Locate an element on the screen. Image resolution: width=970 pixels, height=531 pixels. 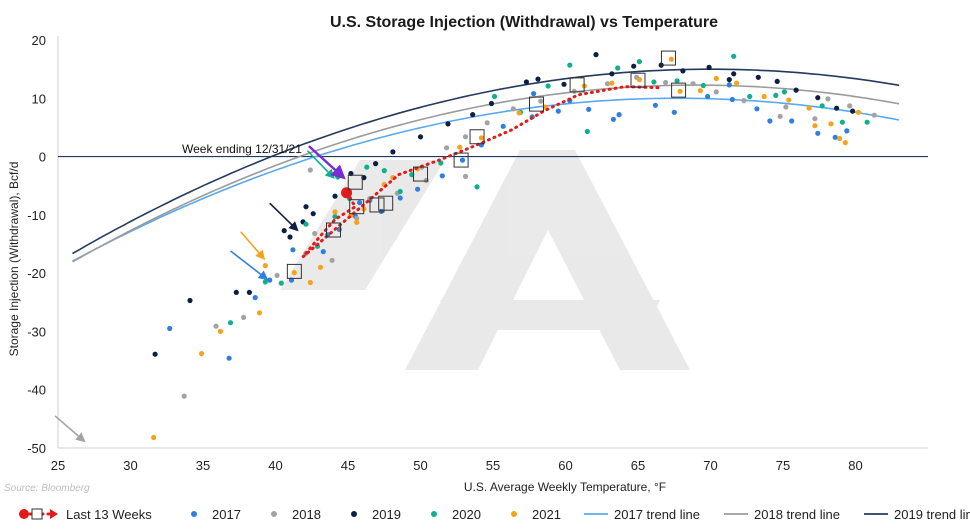
y-tick-label: 10 is located at coordinates (39, 98).